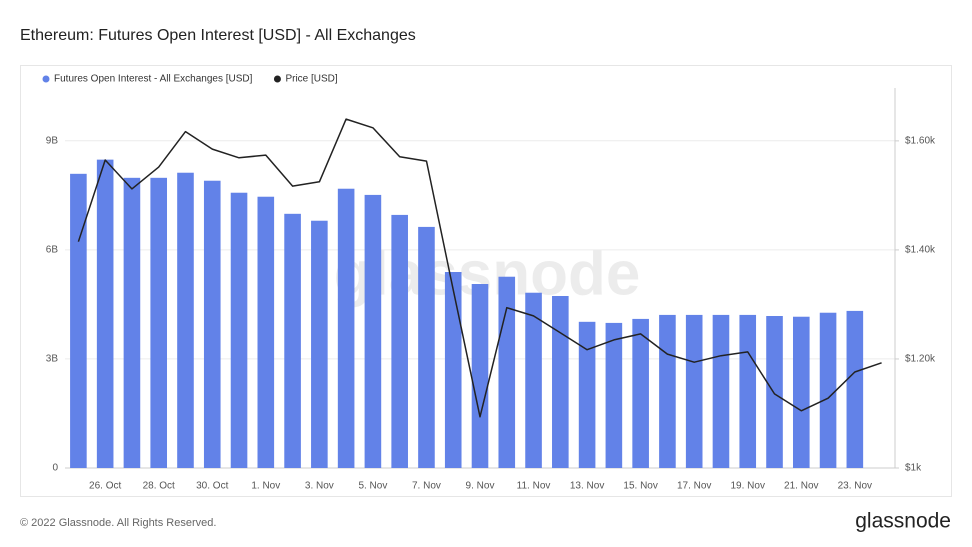 The width and height of the screenshot is (972, 547). I want to click on y2-tick-label: $1k, so click(913, 468).